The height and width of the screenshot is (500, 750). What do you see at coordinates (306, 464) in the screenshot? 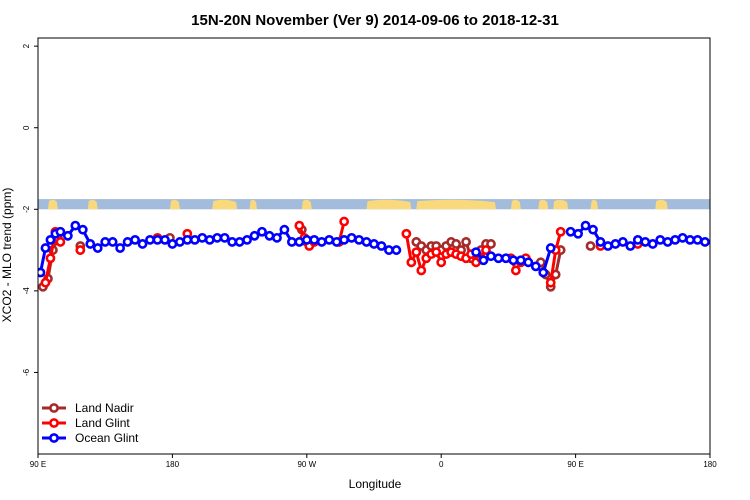
I see `x-tick-label: 90 W` at bounding box center [306, 464].